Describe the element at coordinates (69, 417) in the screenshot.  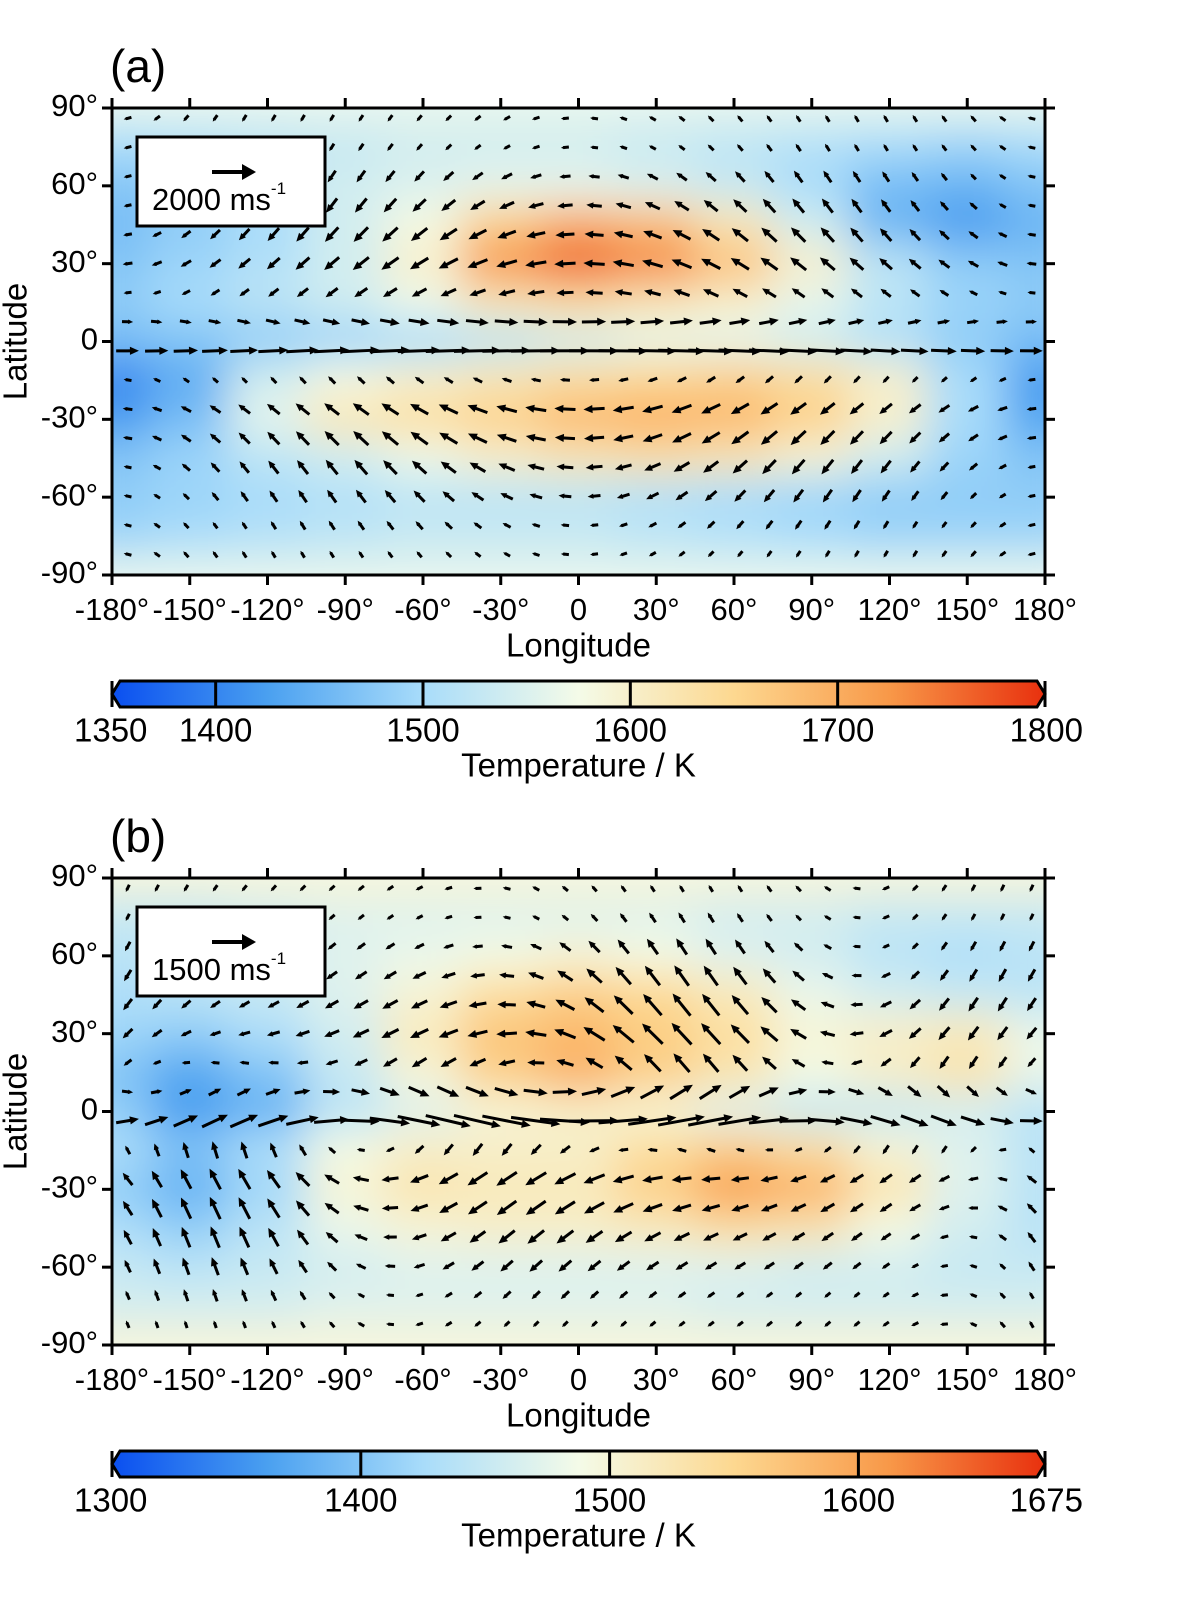
I see `y-tick-label: -30°` at that location.